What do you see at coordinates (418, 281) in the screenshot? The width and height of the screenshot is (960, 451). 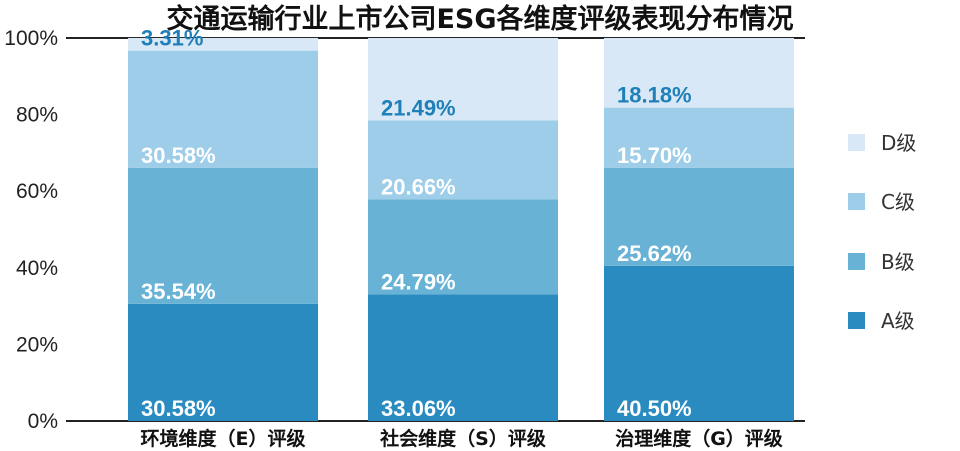 I see `data-label: 24.79%` at bounding box center [418, 281].